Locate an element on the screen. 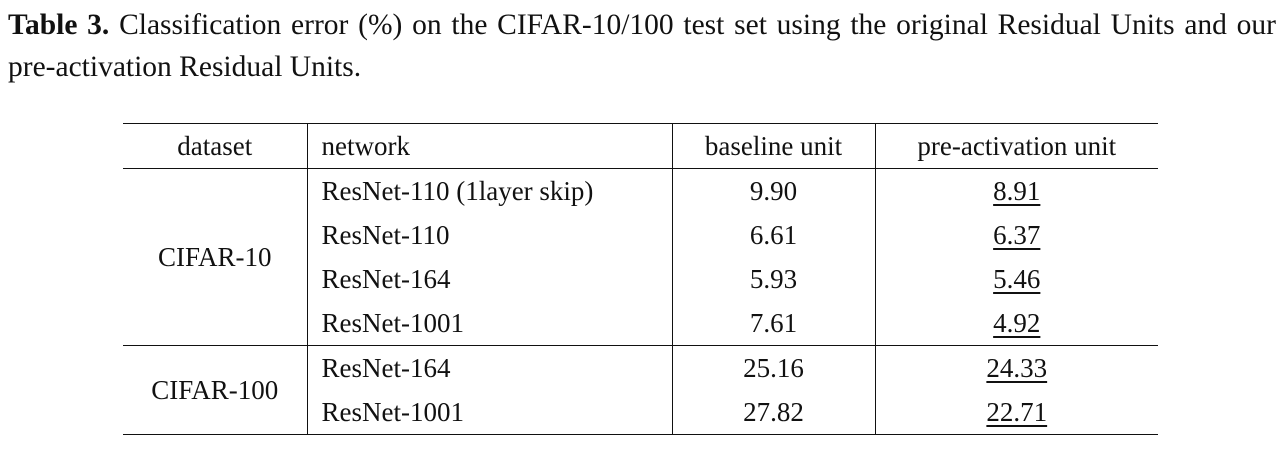  data-row: ResNet-1001 27.82 22.71 is located at coordinates (640, 412).